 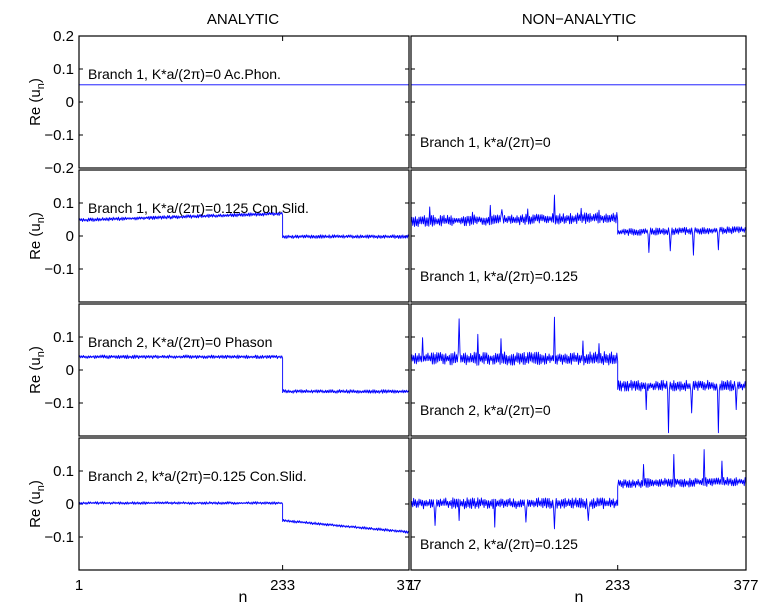 What do you see at coordinates (485, 142) in the screenshot?
I see `panel-annotation: Branch 1, k*a/(2π)=0` at bounding box center [485, 142].